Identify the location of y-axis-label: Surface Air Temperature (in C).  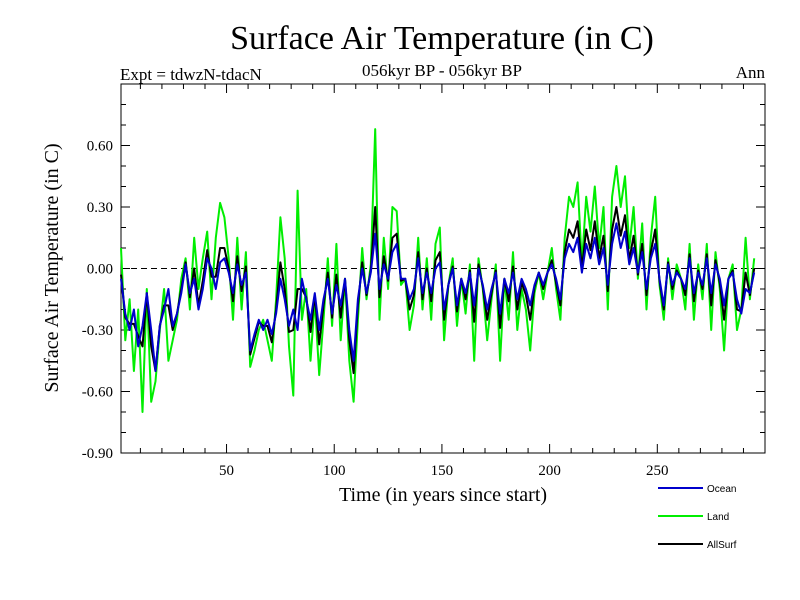
(52, 267).